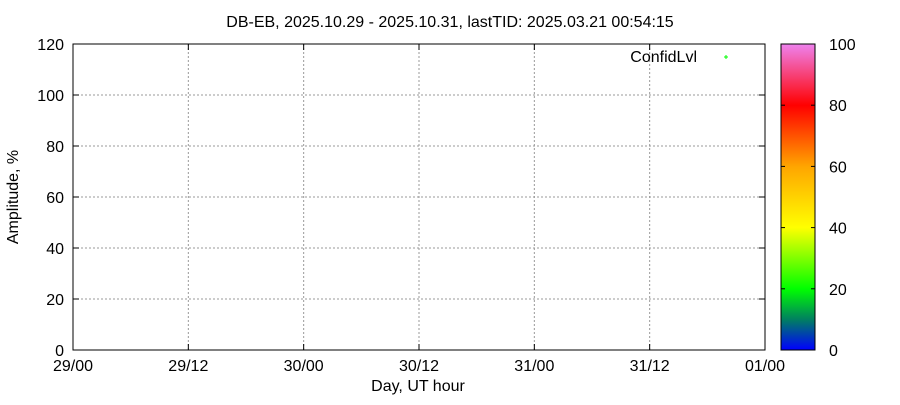  Describe the element at coordinates (838, 167) in the screenshot. I see `colorbar-tick-label: 60` at that location.